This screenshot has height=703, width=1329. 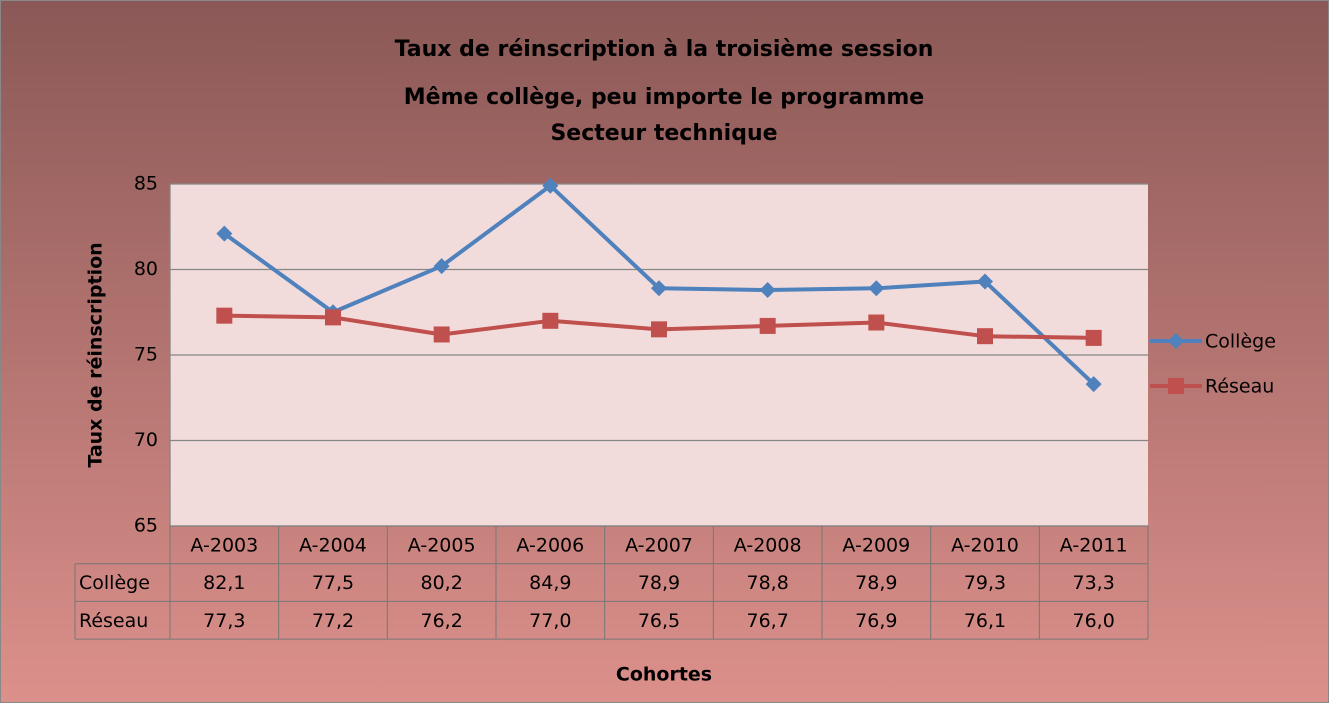 I want to click on x-tick-label: A-2006, so click(x=550, y=545).